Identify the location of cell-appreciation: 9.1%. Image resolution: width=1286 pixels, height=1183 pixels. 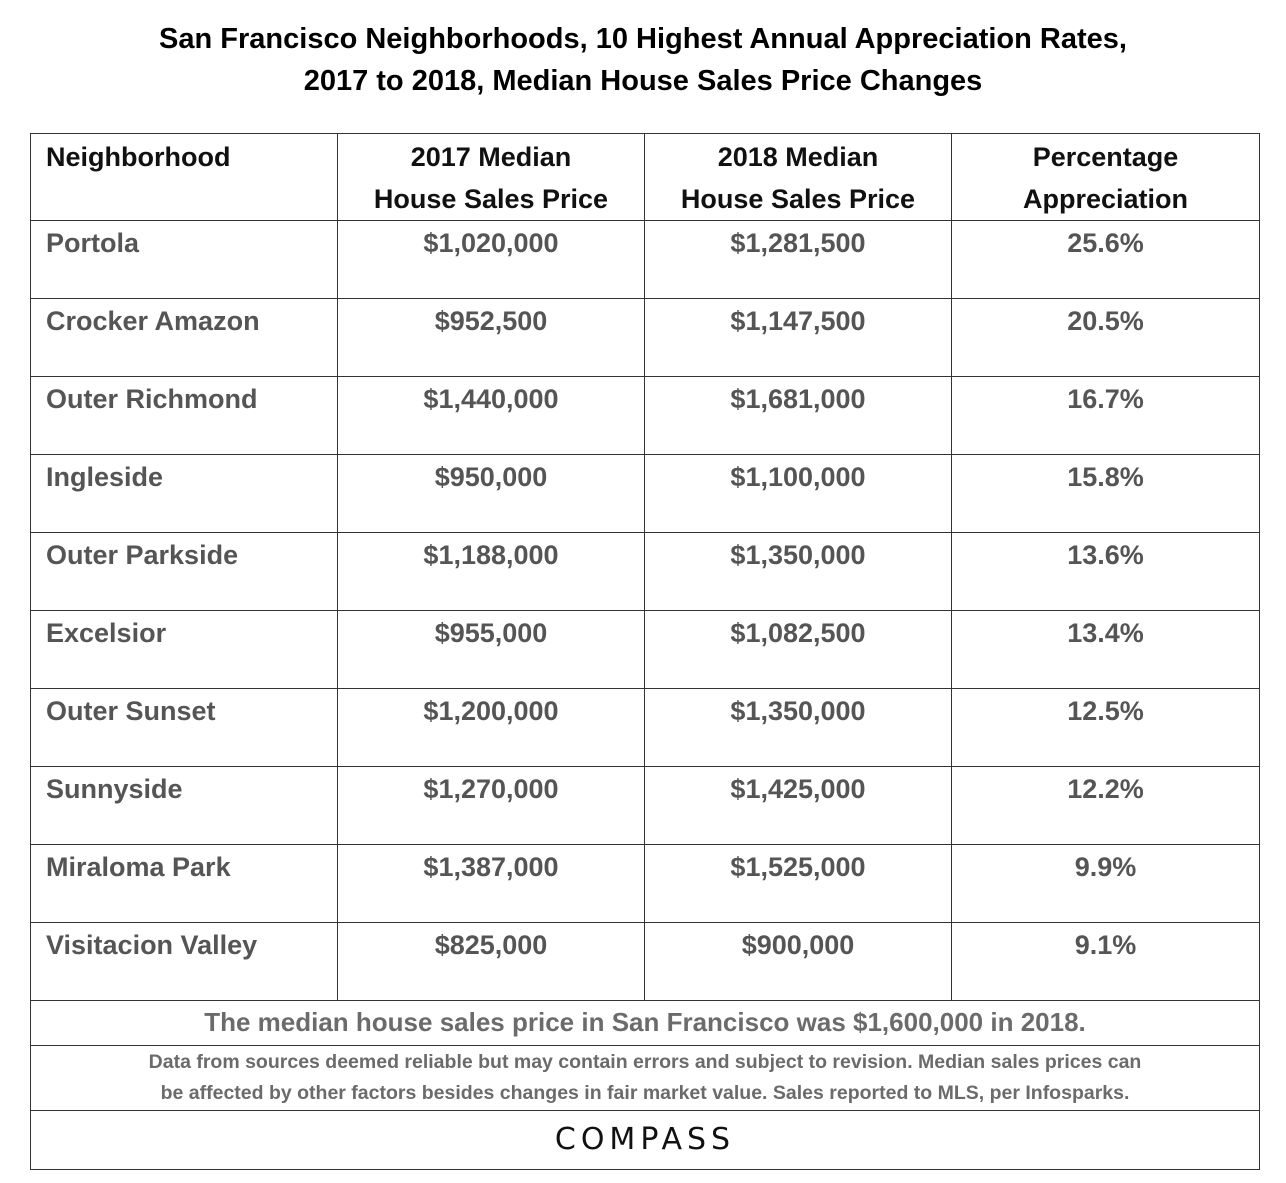
(1105, 961).